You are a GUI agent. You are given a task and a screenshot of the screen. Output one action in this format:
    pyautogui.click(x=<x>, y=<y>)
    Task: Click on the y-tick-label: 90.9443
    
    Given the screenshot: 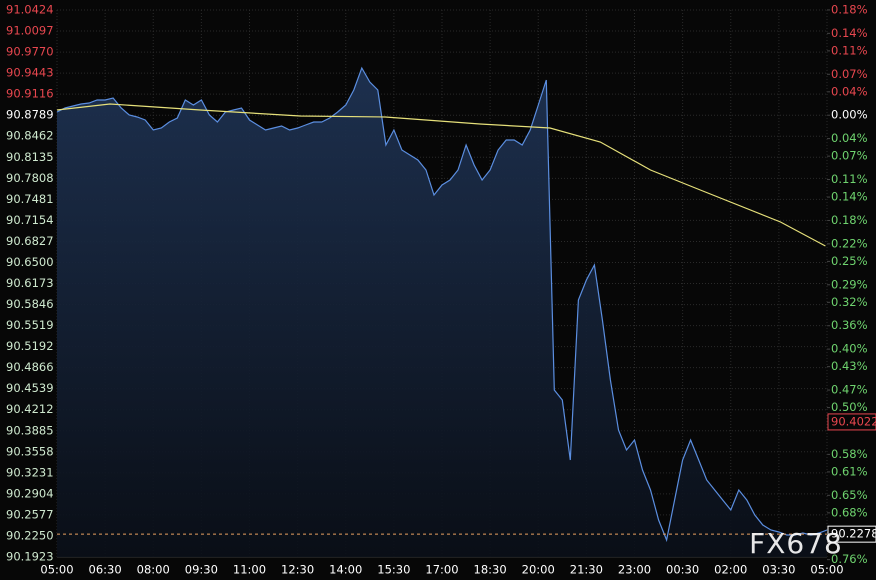 What is the action you would take?
    pyautogui.click(x=30, y=73)
    